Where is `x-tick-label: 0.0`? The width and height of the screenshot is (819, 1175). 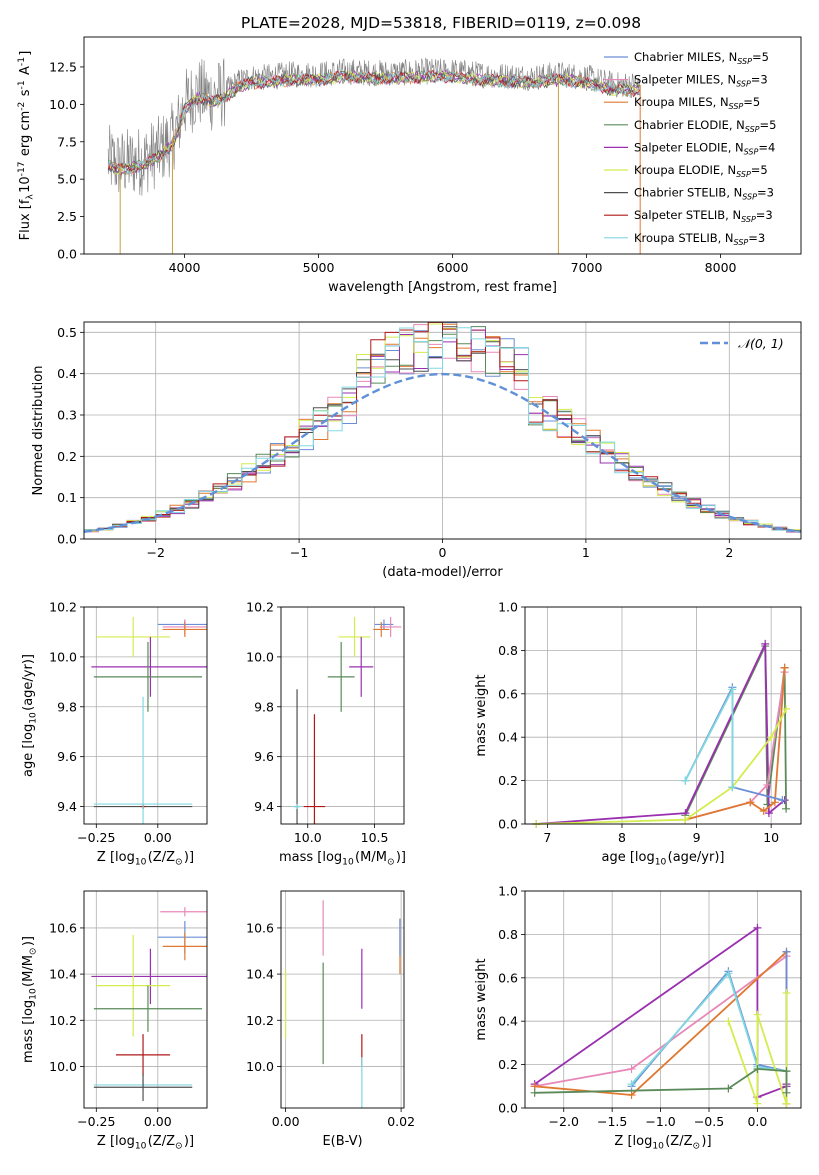 x-tick-label: 0.0 is located at coordinates (757, 1121).